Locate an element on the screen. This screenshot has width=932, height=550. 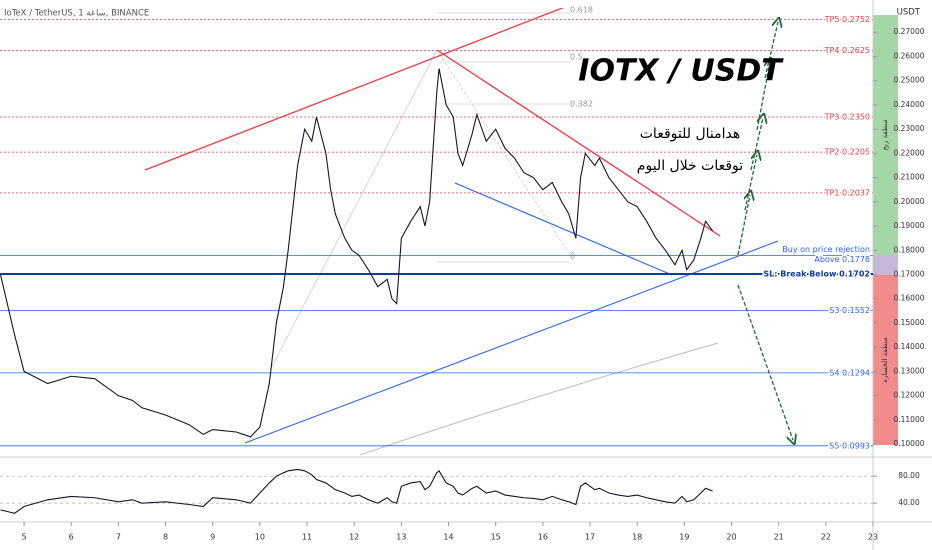
level-label: TP5 0.2752 is located at coordinates (847, 19).